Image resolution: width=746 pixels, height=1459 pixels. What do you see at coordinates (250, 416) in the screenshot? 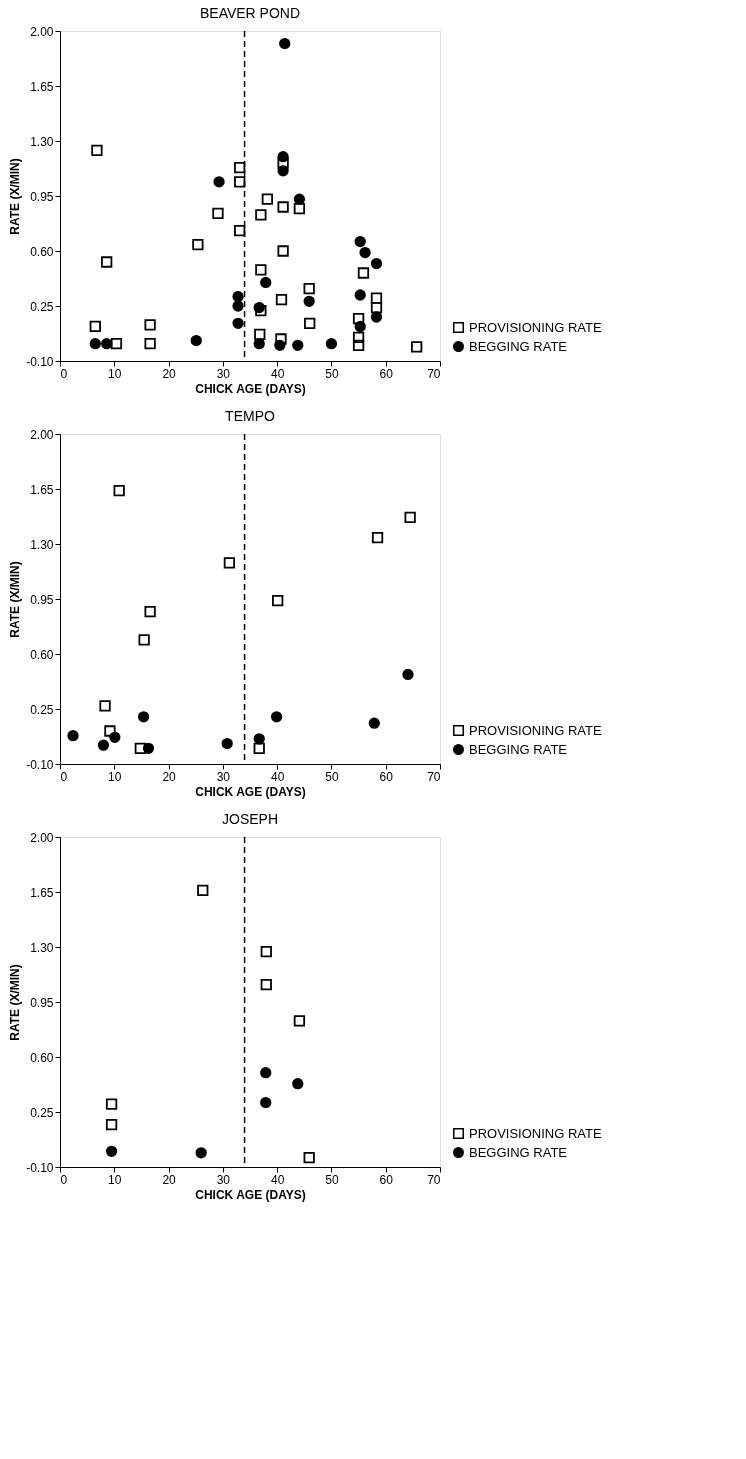
I see `chart-title: TEMPO` at bounding box center [250, 416].